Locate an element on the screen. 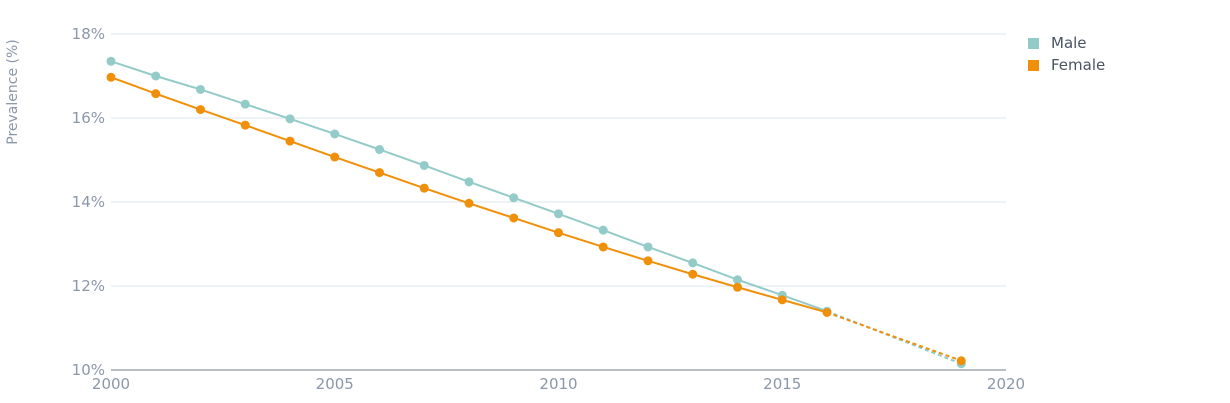 The width and height of the screenshot is (1230, 403). legend-label-male: Male is located at coordinates (1069, 43).